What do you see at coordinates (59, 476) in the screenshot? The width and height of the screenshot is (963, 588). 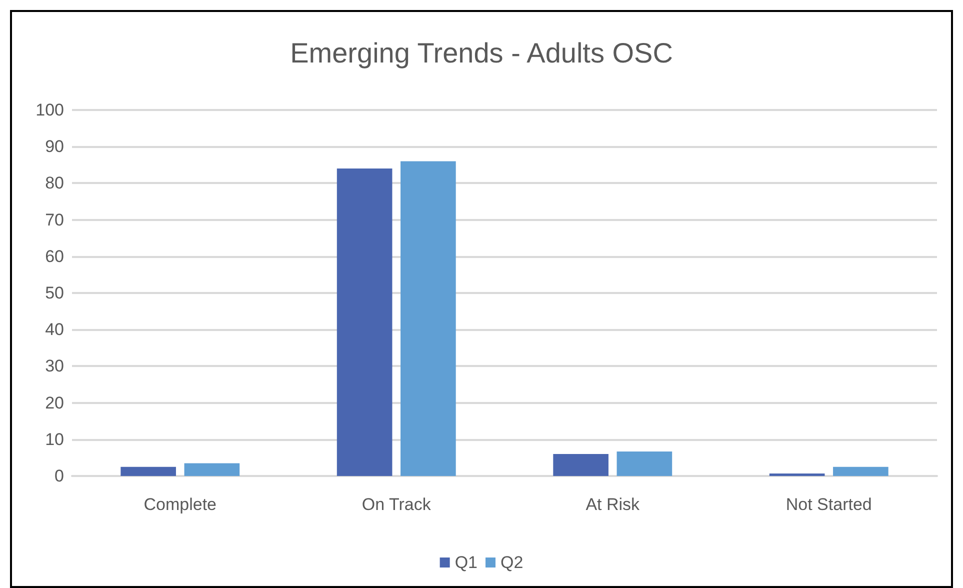 I see `y-tick-label: 0` at bounding box center [59, 476].